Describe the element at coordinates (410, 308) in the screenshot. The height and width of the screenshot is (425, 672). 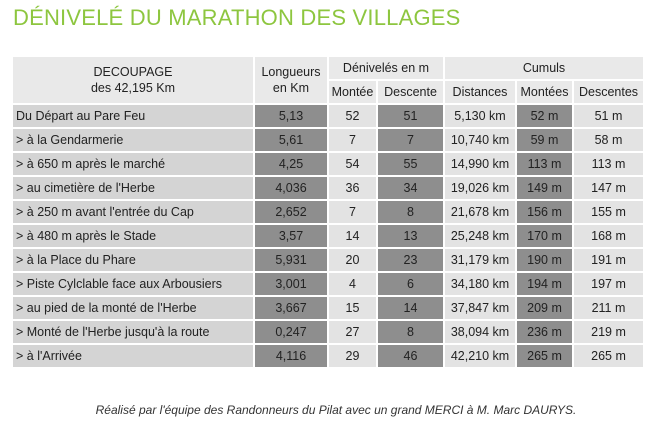
I see `row-descente: 14` at that location.